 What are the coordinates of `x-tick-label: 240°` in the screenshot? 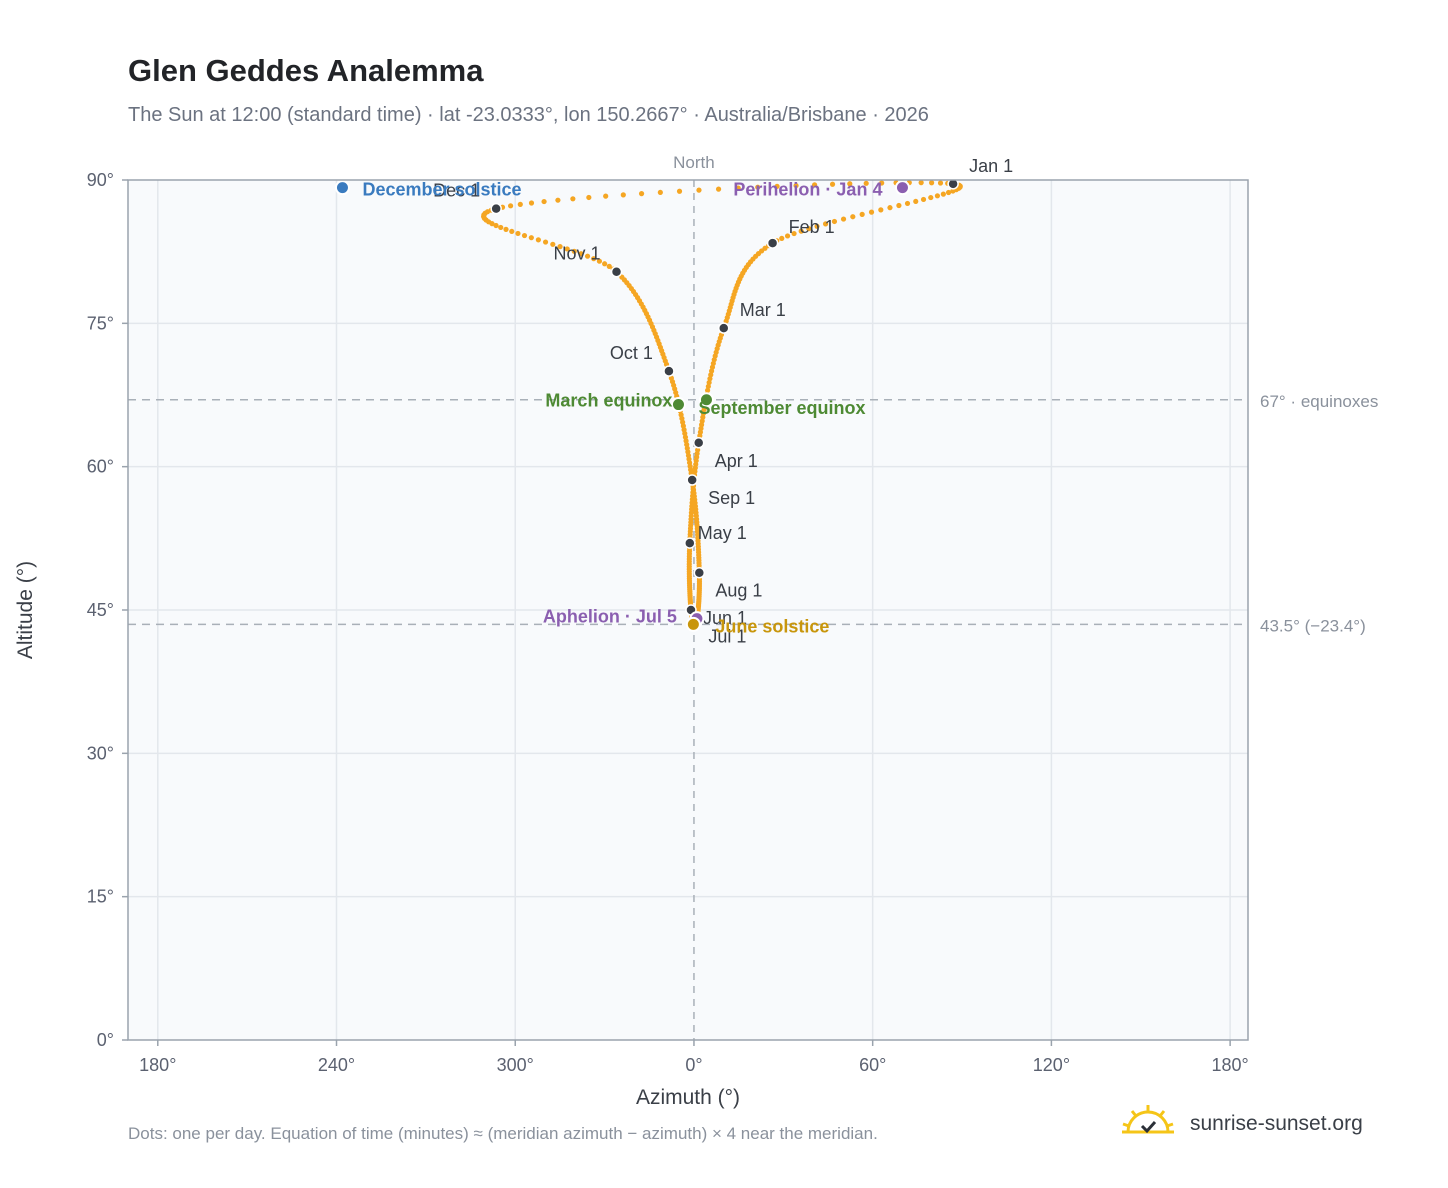 It's located at (336, 1065).